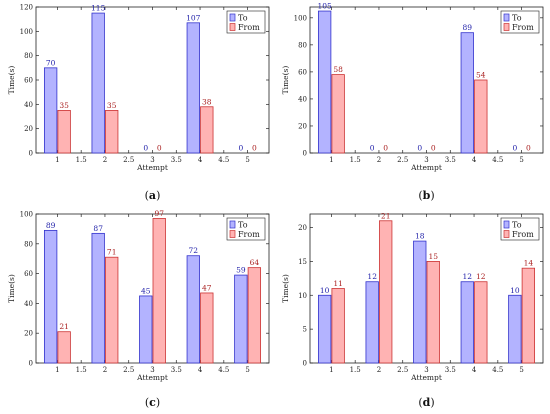 This screenshot has height=414, width=550. What do you see at coordinates (331, 160) in the screenshot?
I see `x-tick-label: 1` at bounding box center [331, 160].